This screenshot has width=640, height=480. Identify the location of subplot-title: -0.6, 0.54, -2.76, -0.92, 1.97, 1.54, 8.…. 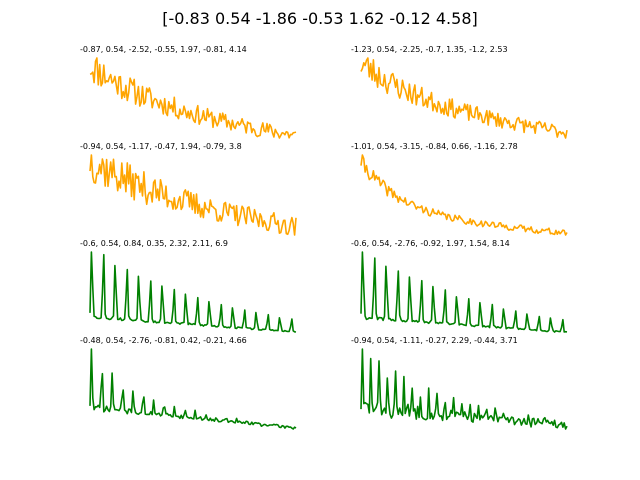
(430, 243).